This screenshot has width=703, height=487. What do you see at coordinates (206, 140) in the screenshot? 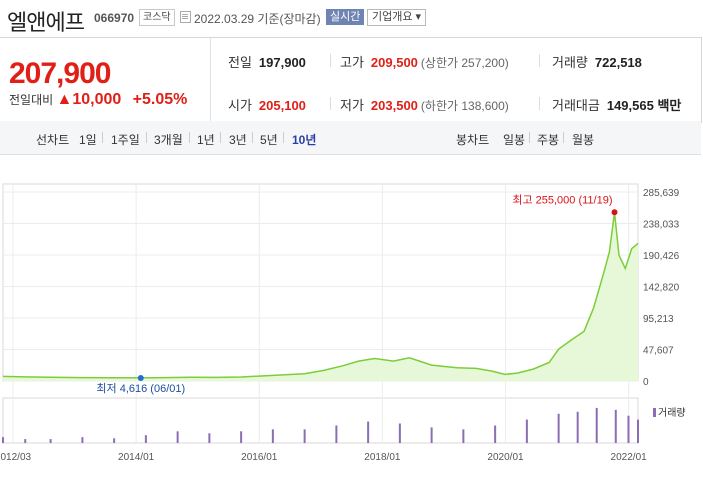
I see `period-1y: 1년` at bounding box center [206, 140].